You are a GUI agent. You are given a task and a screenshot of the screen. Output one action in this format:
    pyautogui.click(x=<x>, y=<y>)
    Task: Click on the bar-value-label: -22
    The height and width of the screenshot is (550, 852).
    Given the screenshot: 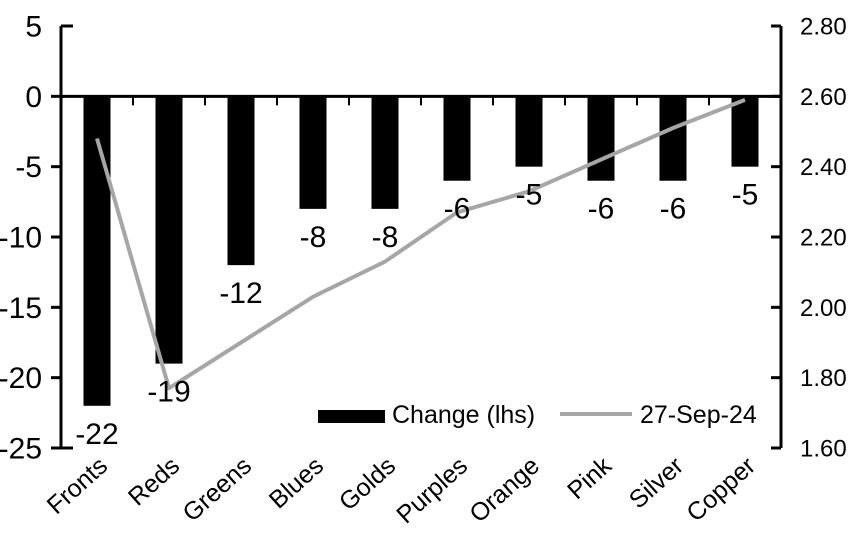 What is the action you would take?
    pyautogui.click(x=96, y=434)
    